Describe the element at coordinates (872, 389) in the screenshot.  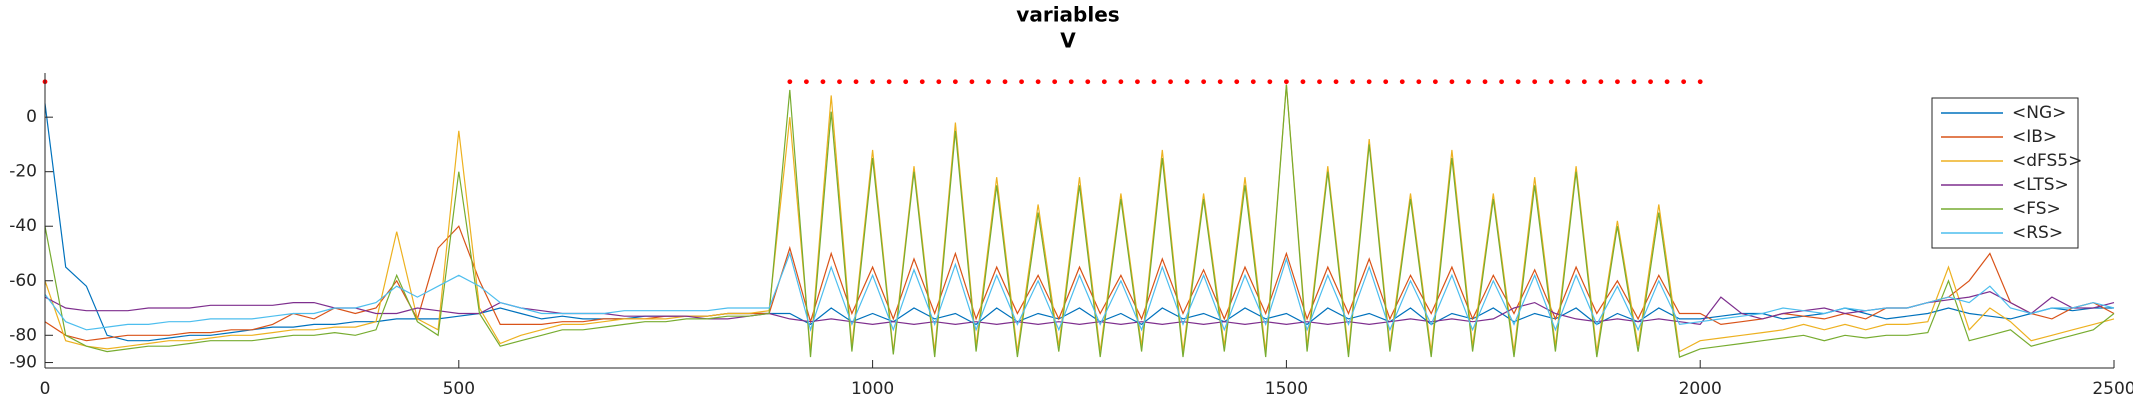
I see `x-tick-label: 1000` at that location.